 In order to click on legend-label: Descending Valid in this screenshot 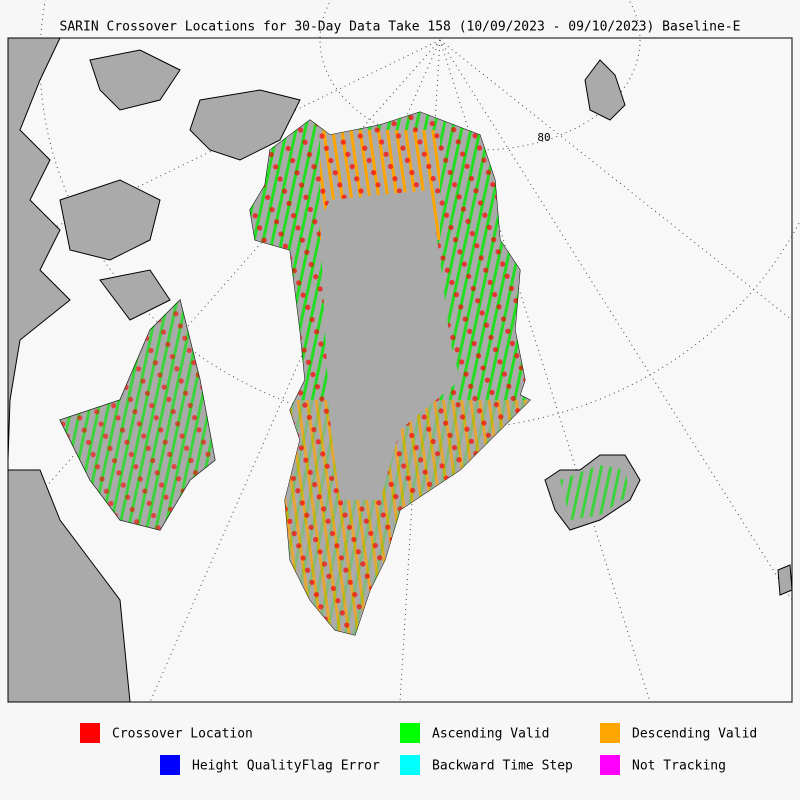, I will do `click(694, 734)`.